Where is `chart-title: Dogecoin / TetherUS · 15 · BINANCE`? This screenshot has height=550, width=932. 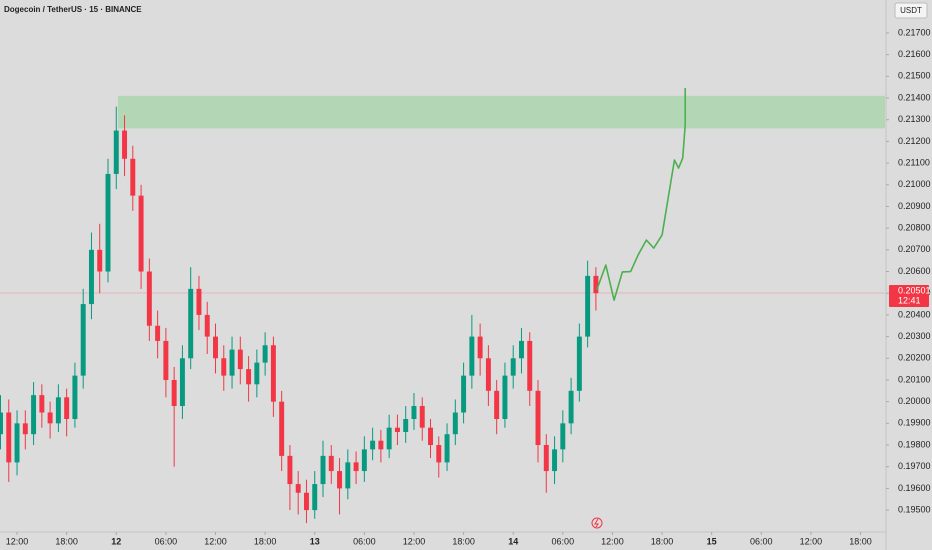 chart-title: Dogecoin / TetherUS · 15 · BINANCE is located at coordinates (73, 9).